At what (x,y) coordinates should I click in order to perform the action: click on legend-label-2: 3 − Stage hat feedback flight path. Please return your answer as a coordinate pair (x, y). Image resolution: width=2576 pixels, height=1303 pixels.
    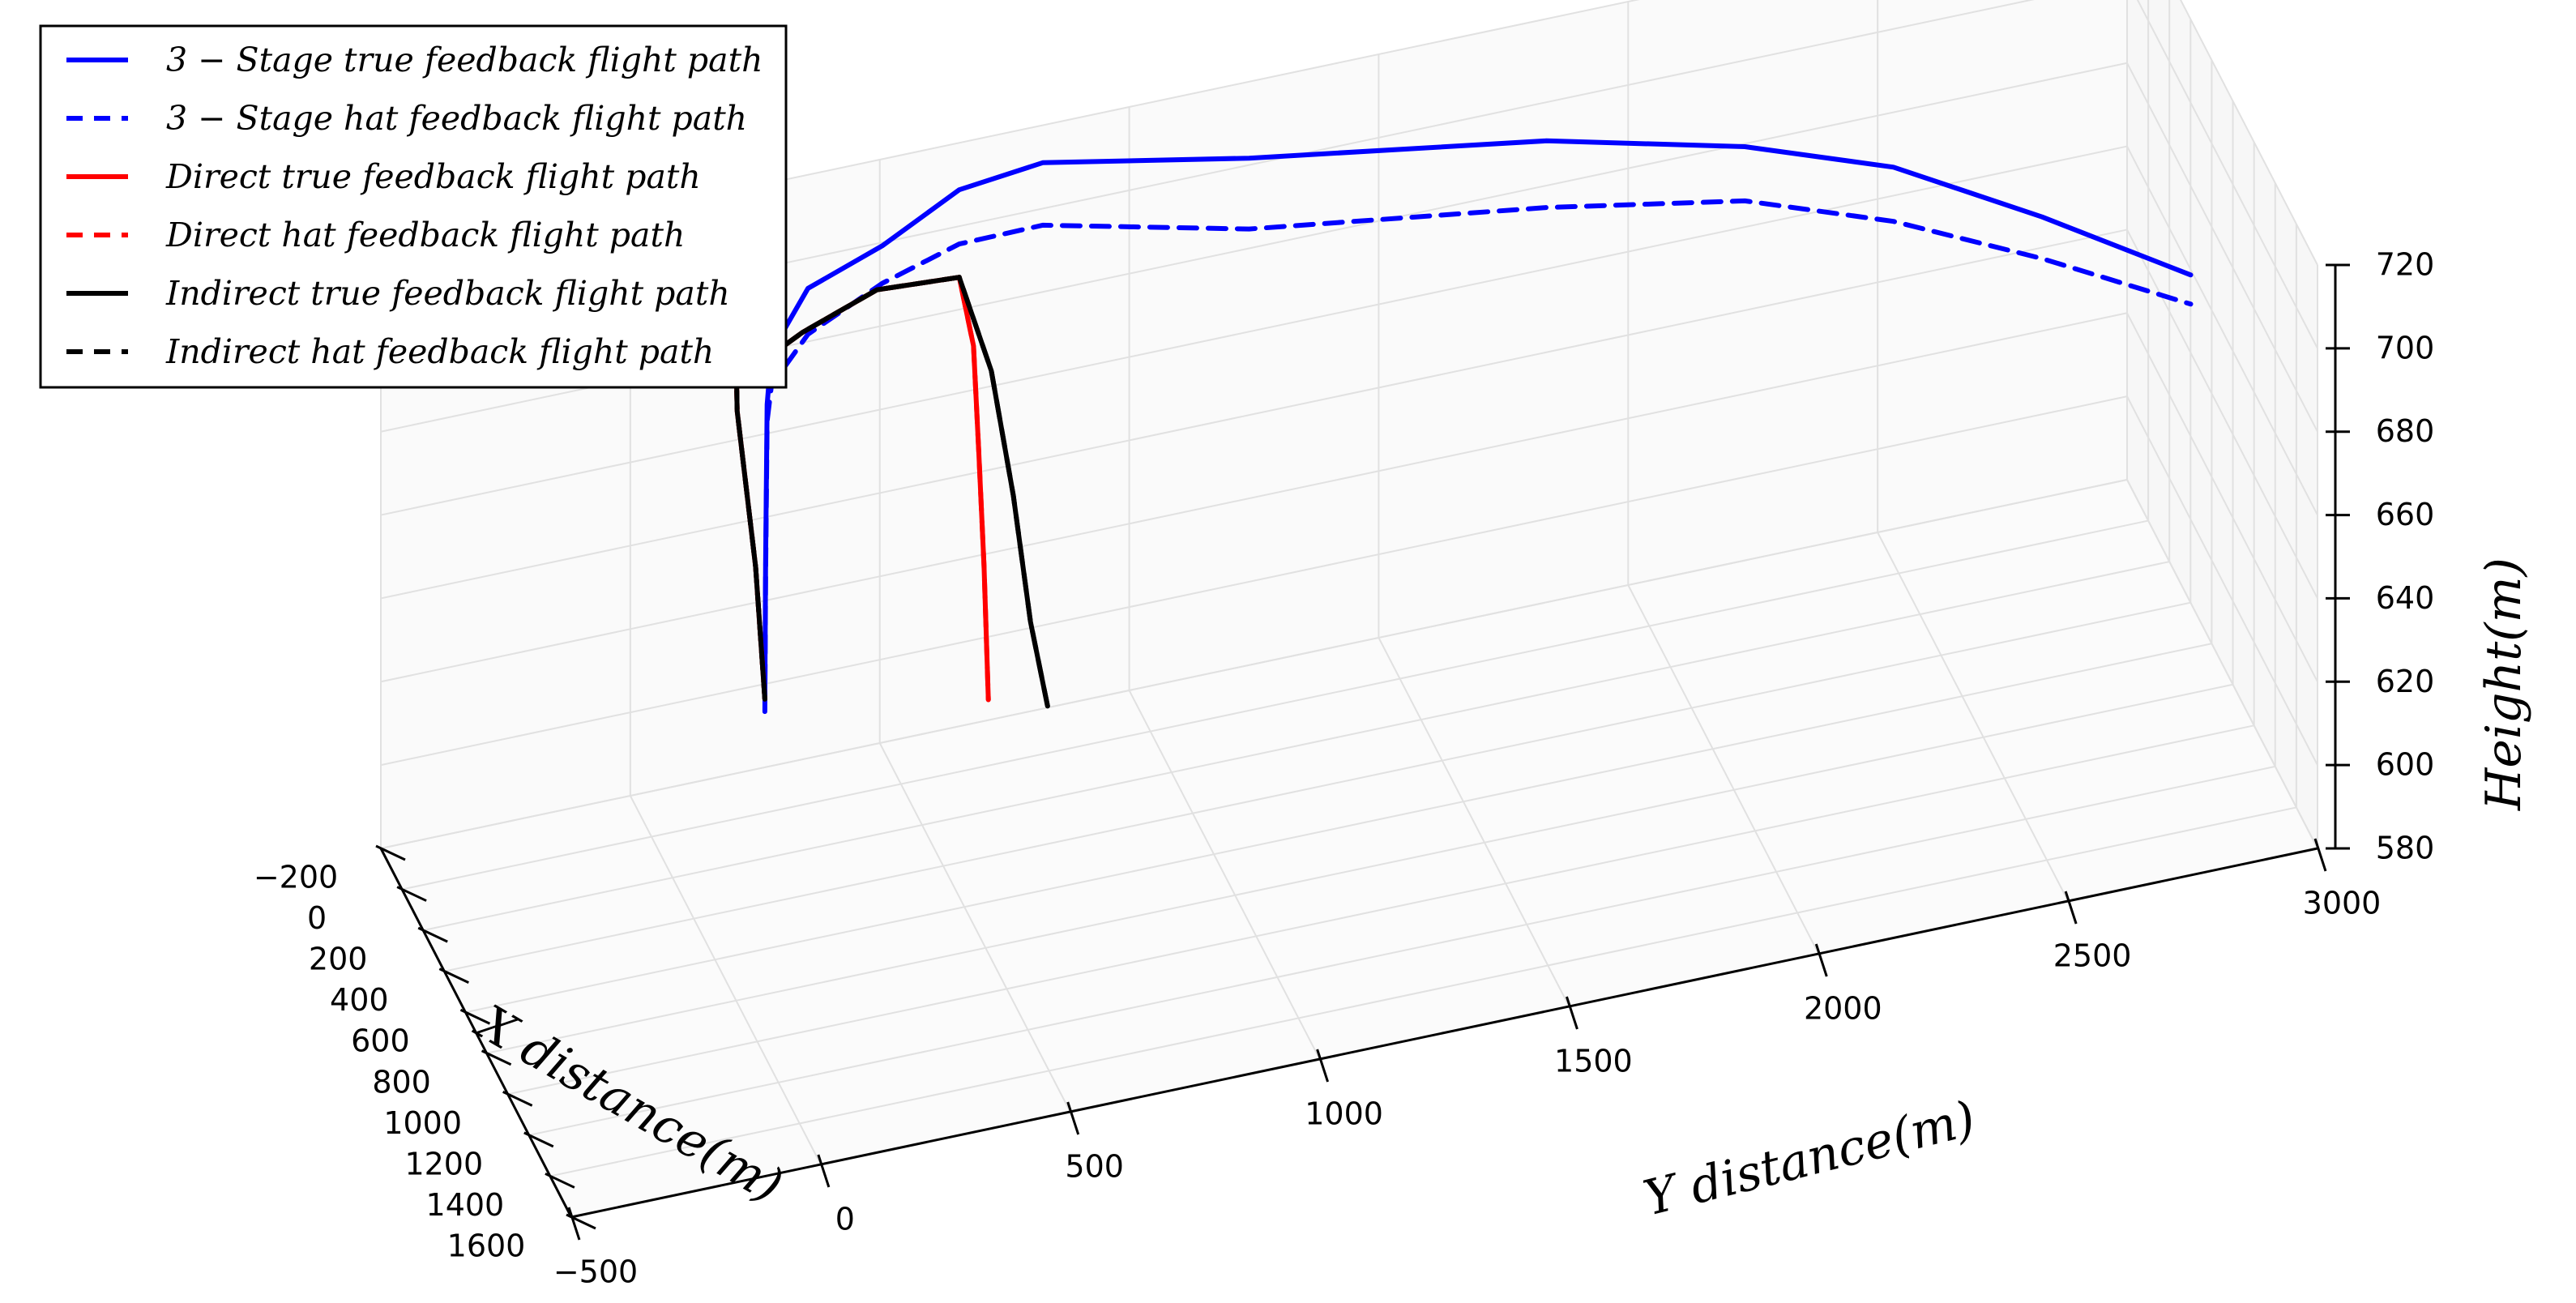
    Looking at the image, I should click on (456, 118).